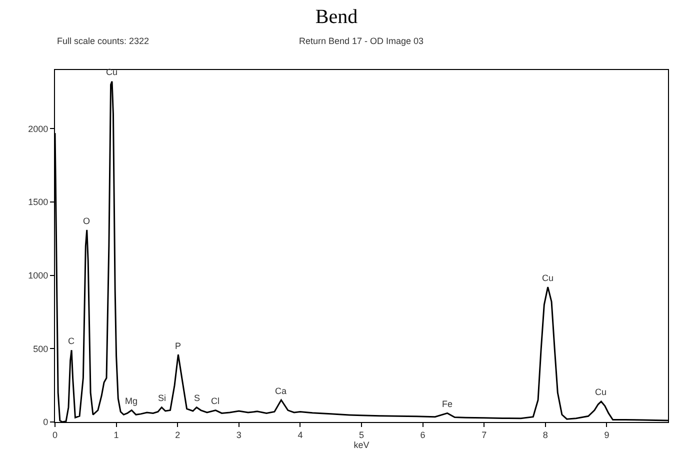 This screenshot has height=457, width=673. Describe the element at coordinates (38, 275) in the screenshot. I see `y-tick-label: 1000` at that location.